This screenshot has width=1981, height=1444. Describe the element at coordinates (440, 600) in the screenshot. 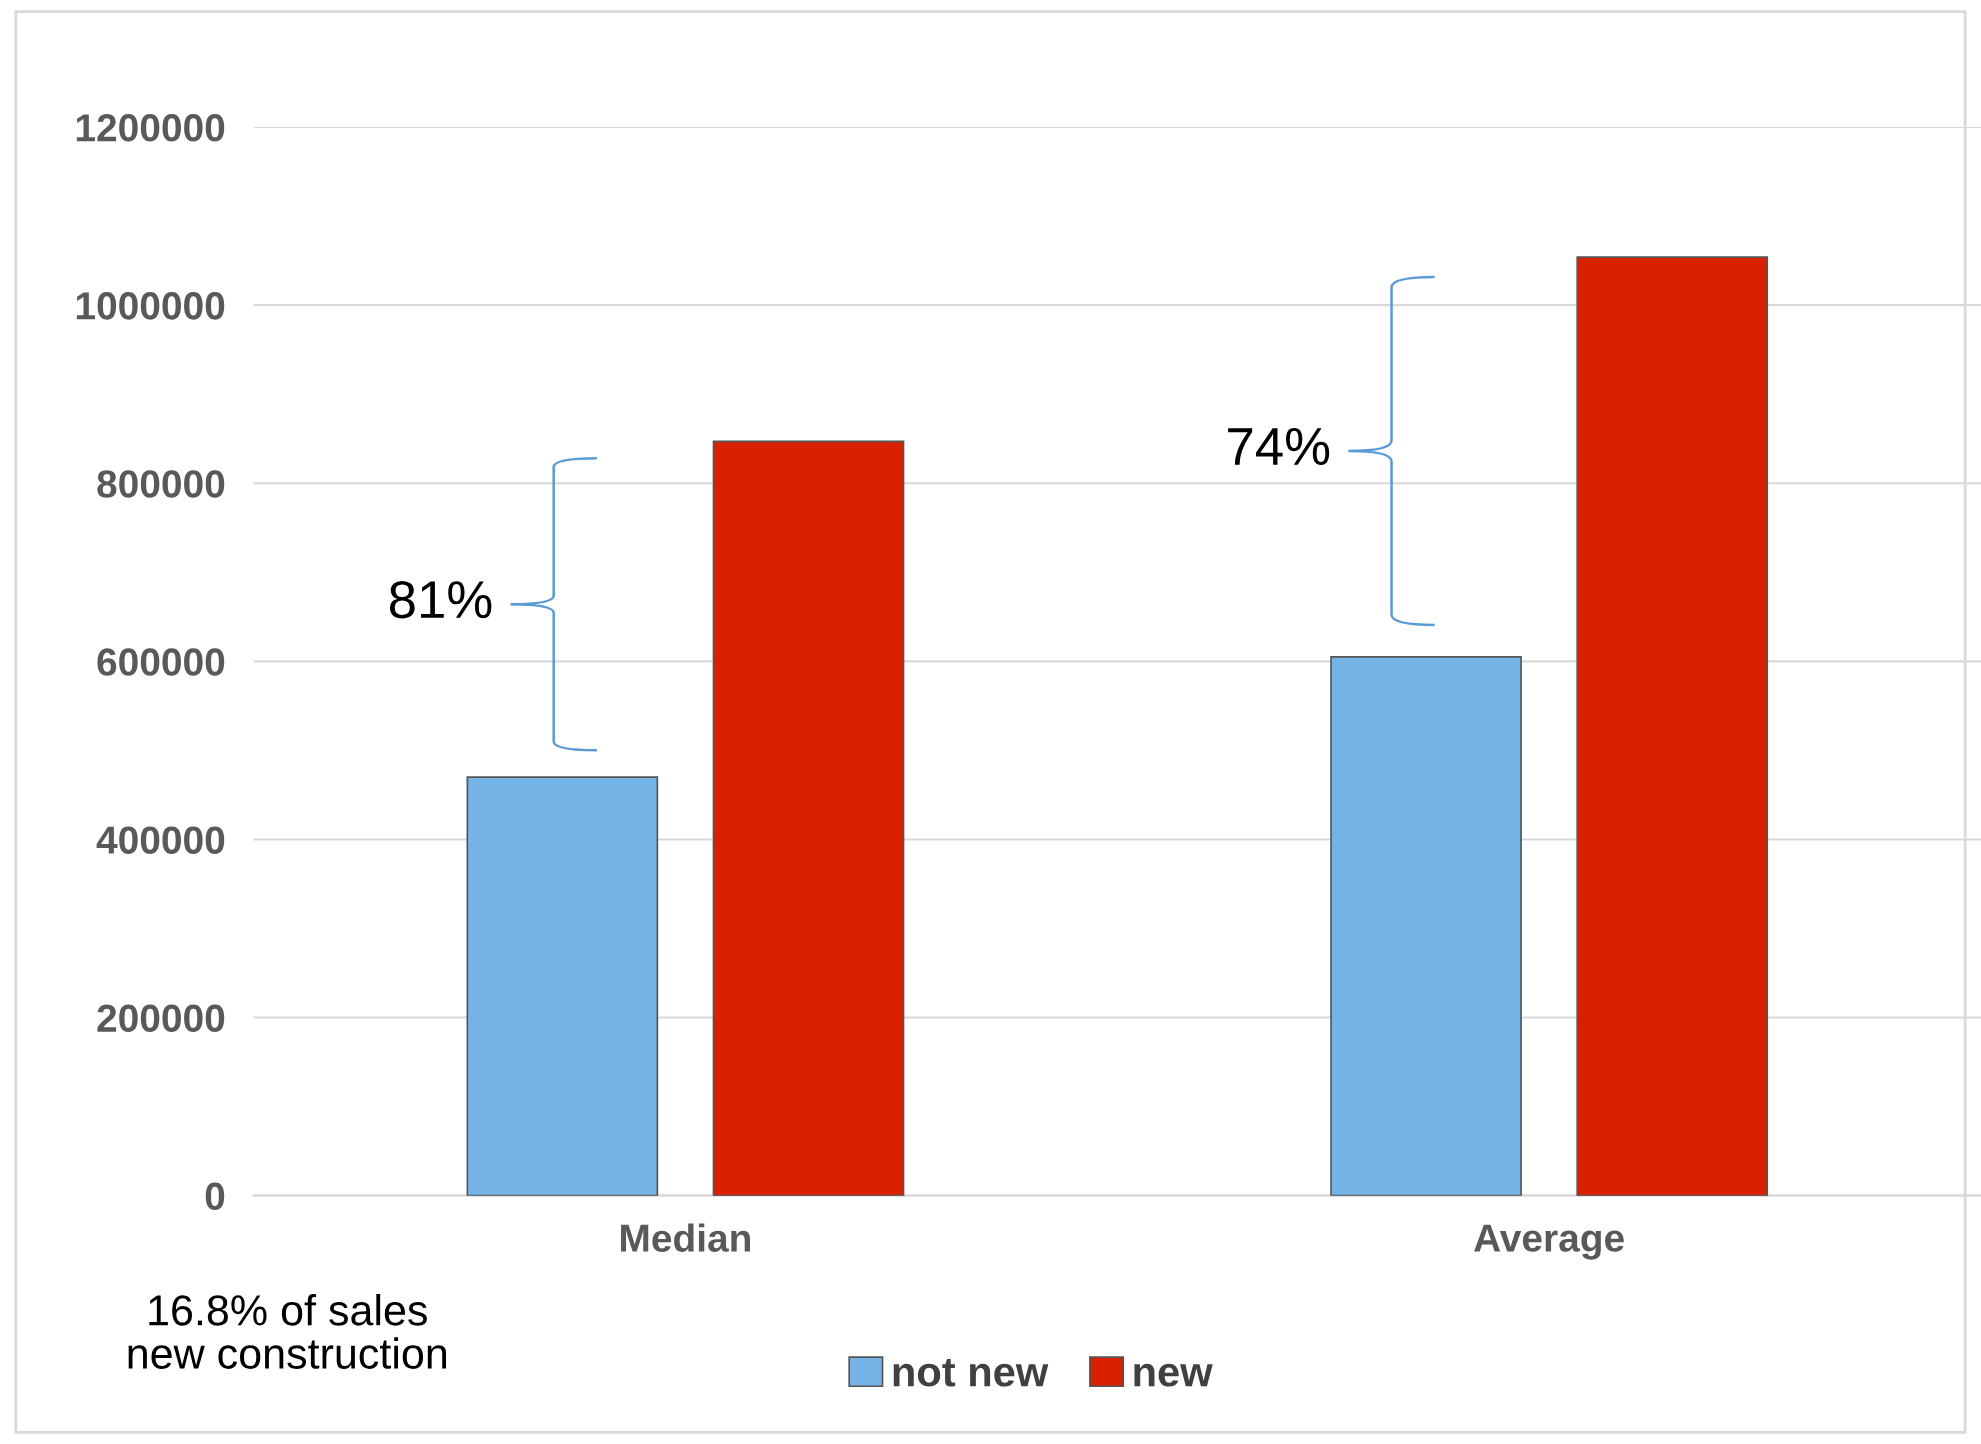

I see `annotation: 81%` at that location.